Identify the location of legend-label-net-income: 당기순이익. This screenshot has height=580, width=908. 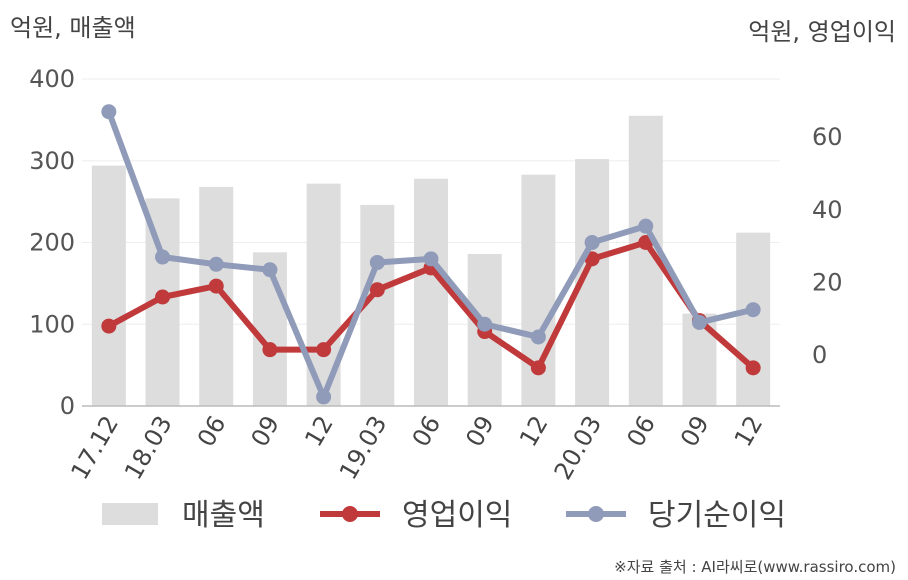
(717, 515).